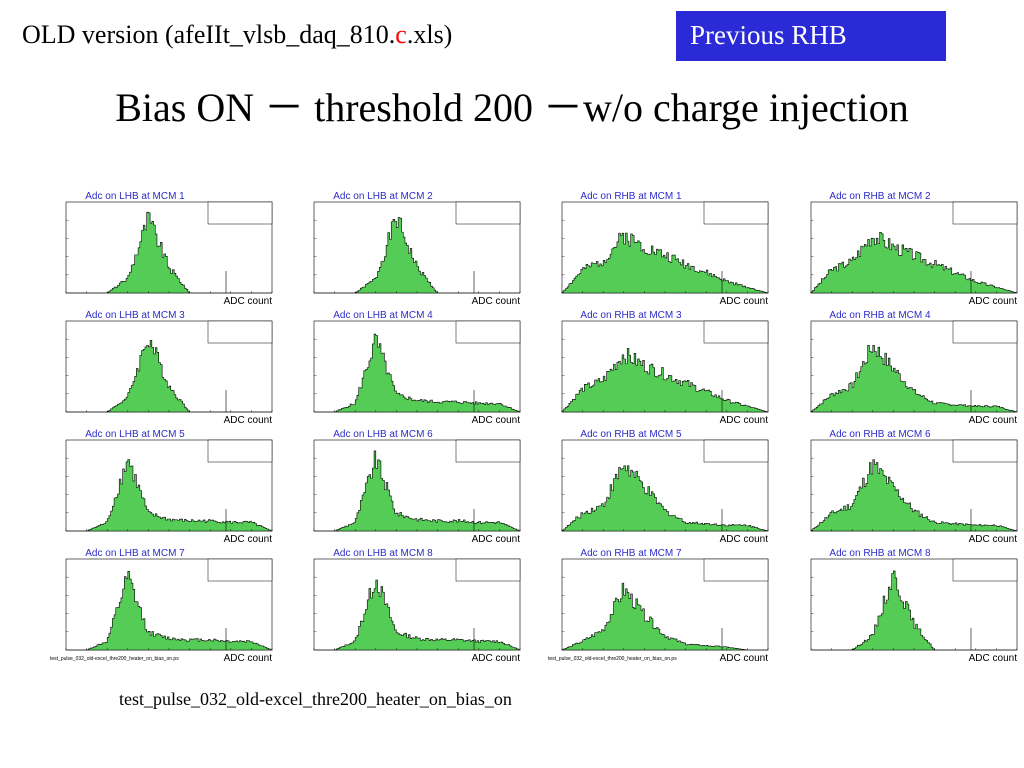 The height and width of the screenshot is (768, 1024). I want to click on histogram-panel: Adc on RHB at MCM 7 ADC count, so click(665, 606).